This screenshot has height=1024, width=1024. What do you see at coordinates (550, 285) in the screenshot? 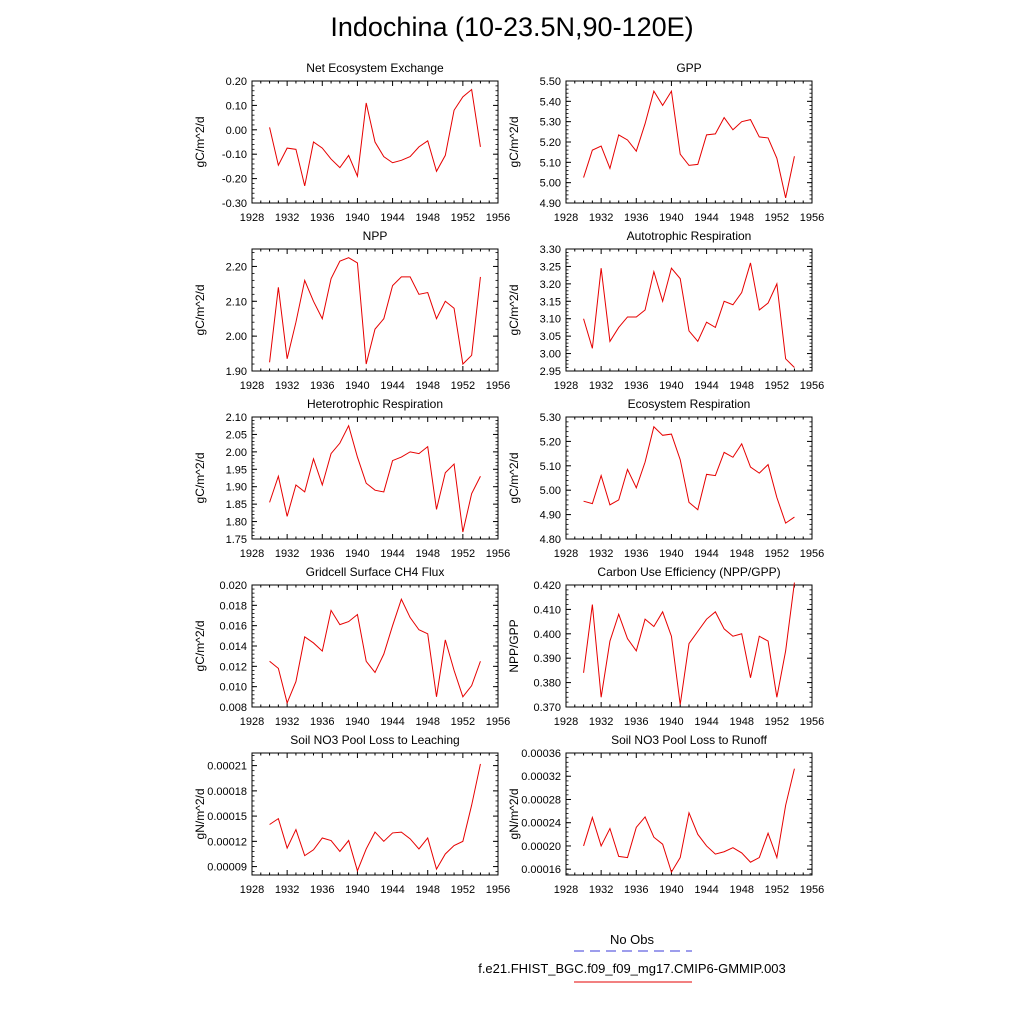
I see `y-tick-label: 3.20` at bounding box center [550, 285].